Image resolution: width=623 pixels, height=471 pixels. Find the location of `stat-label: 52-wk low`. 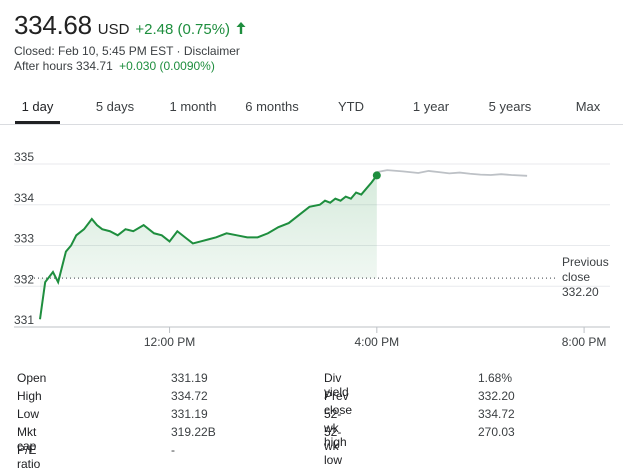

stat-label: 52-wk low is located at coordinates (333, 446).